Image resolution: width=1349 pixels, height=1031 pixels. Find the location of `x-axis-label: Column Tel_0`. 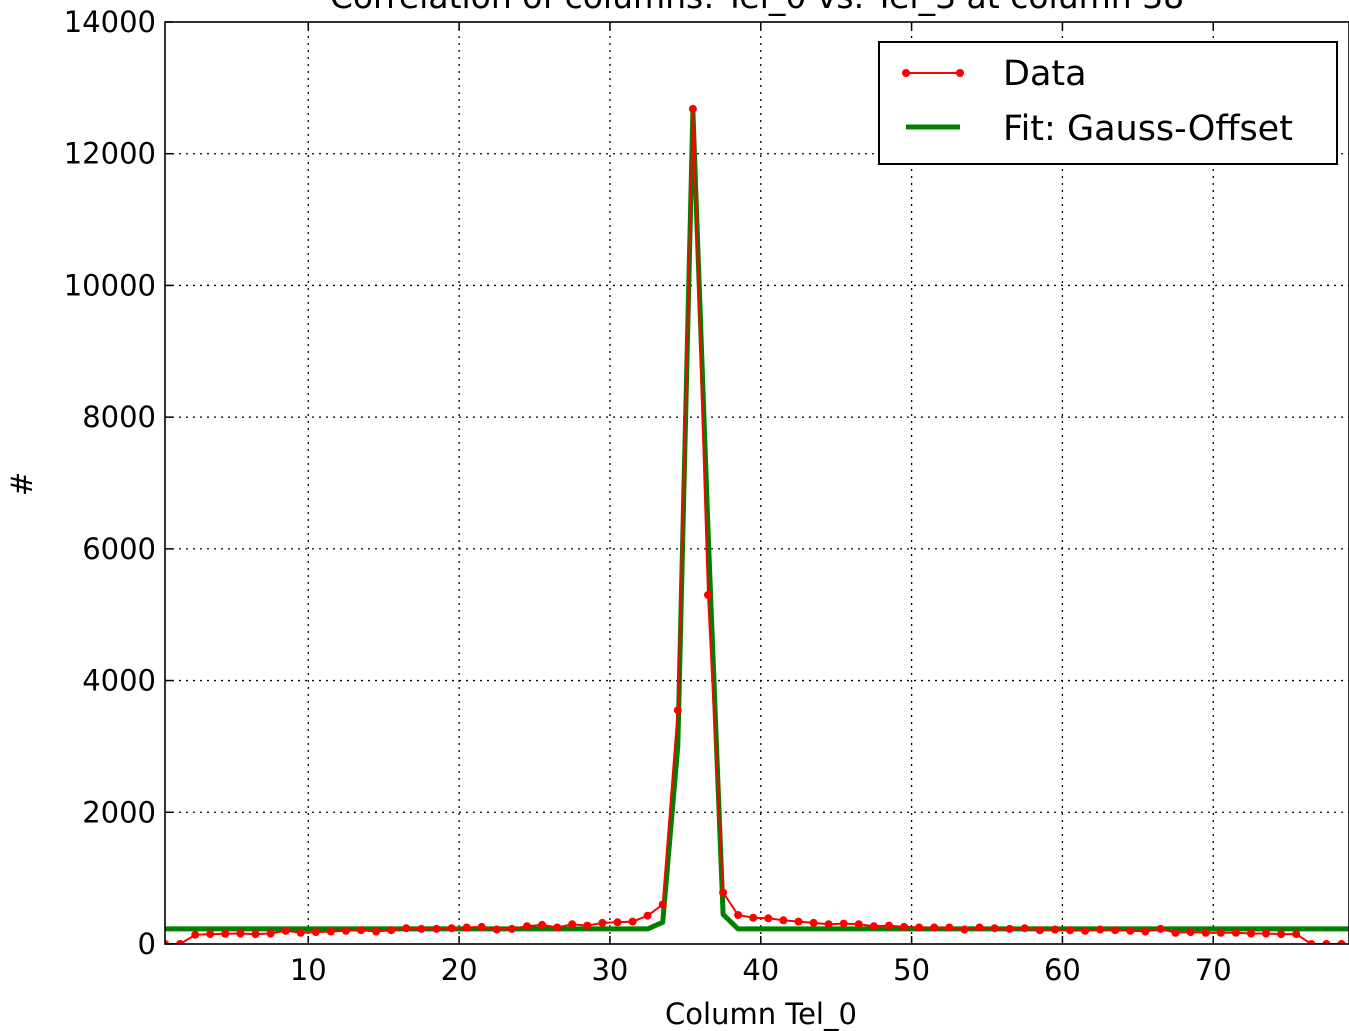

x-axis-label: Column Tel_0 is located at coordinates (761, 1014).